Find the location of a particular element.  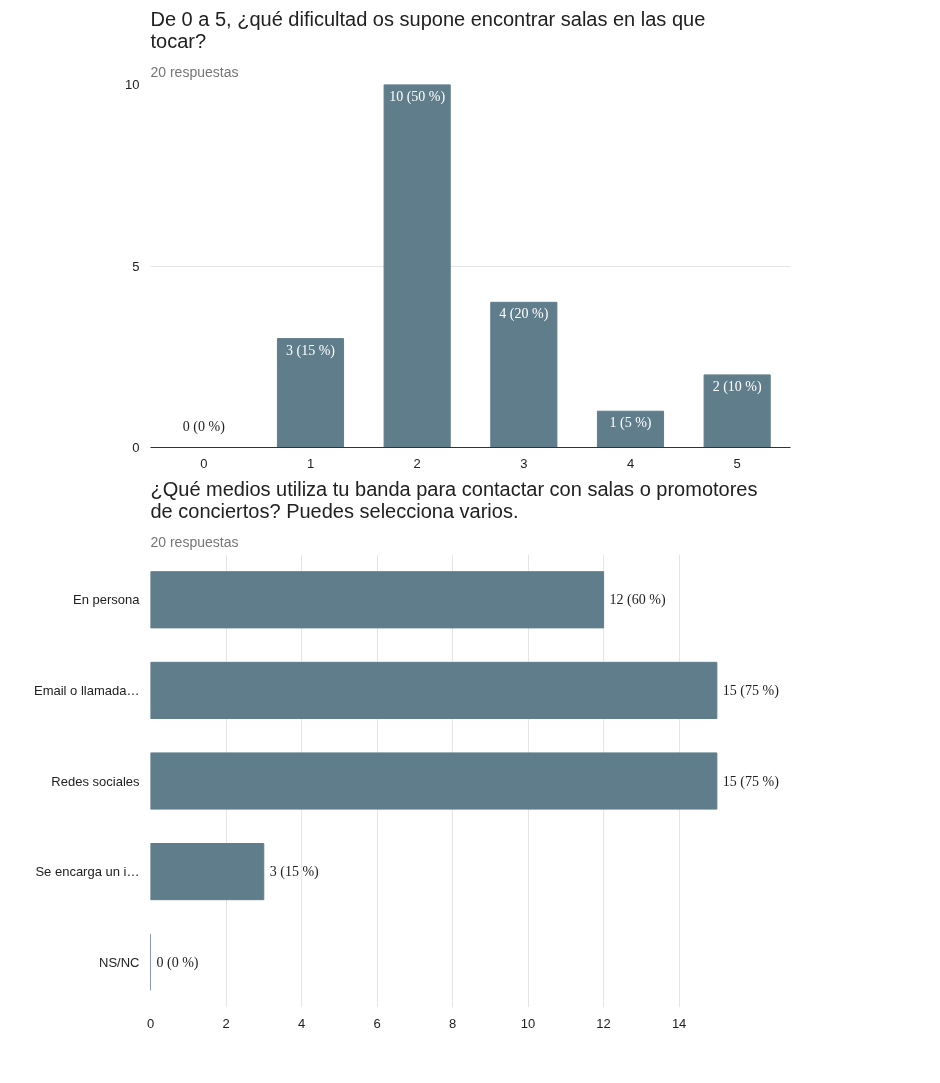

data-label: 12 (60 %) is located at coordinates (637, 600).